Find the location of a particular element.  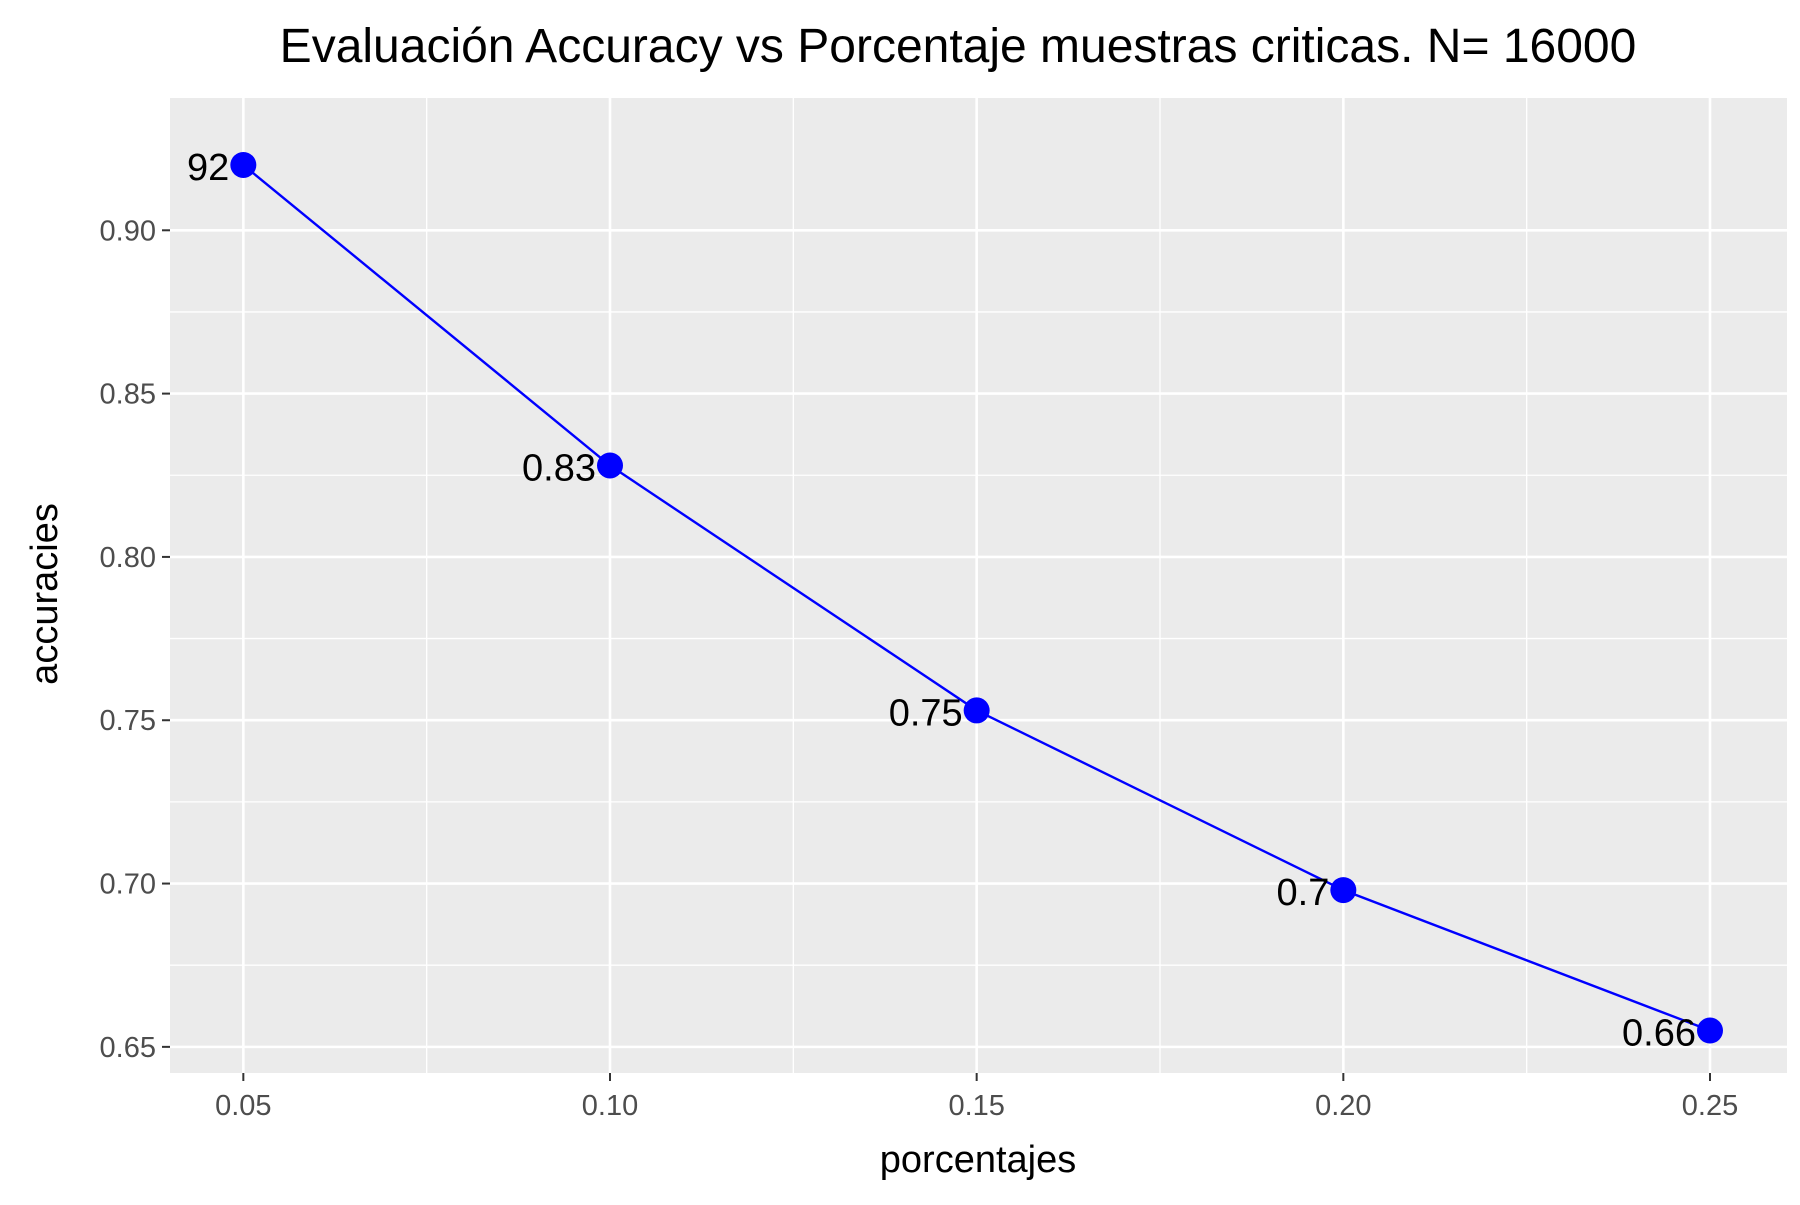

y-tick-label: 0.80 is located at coordinates (128, 558).